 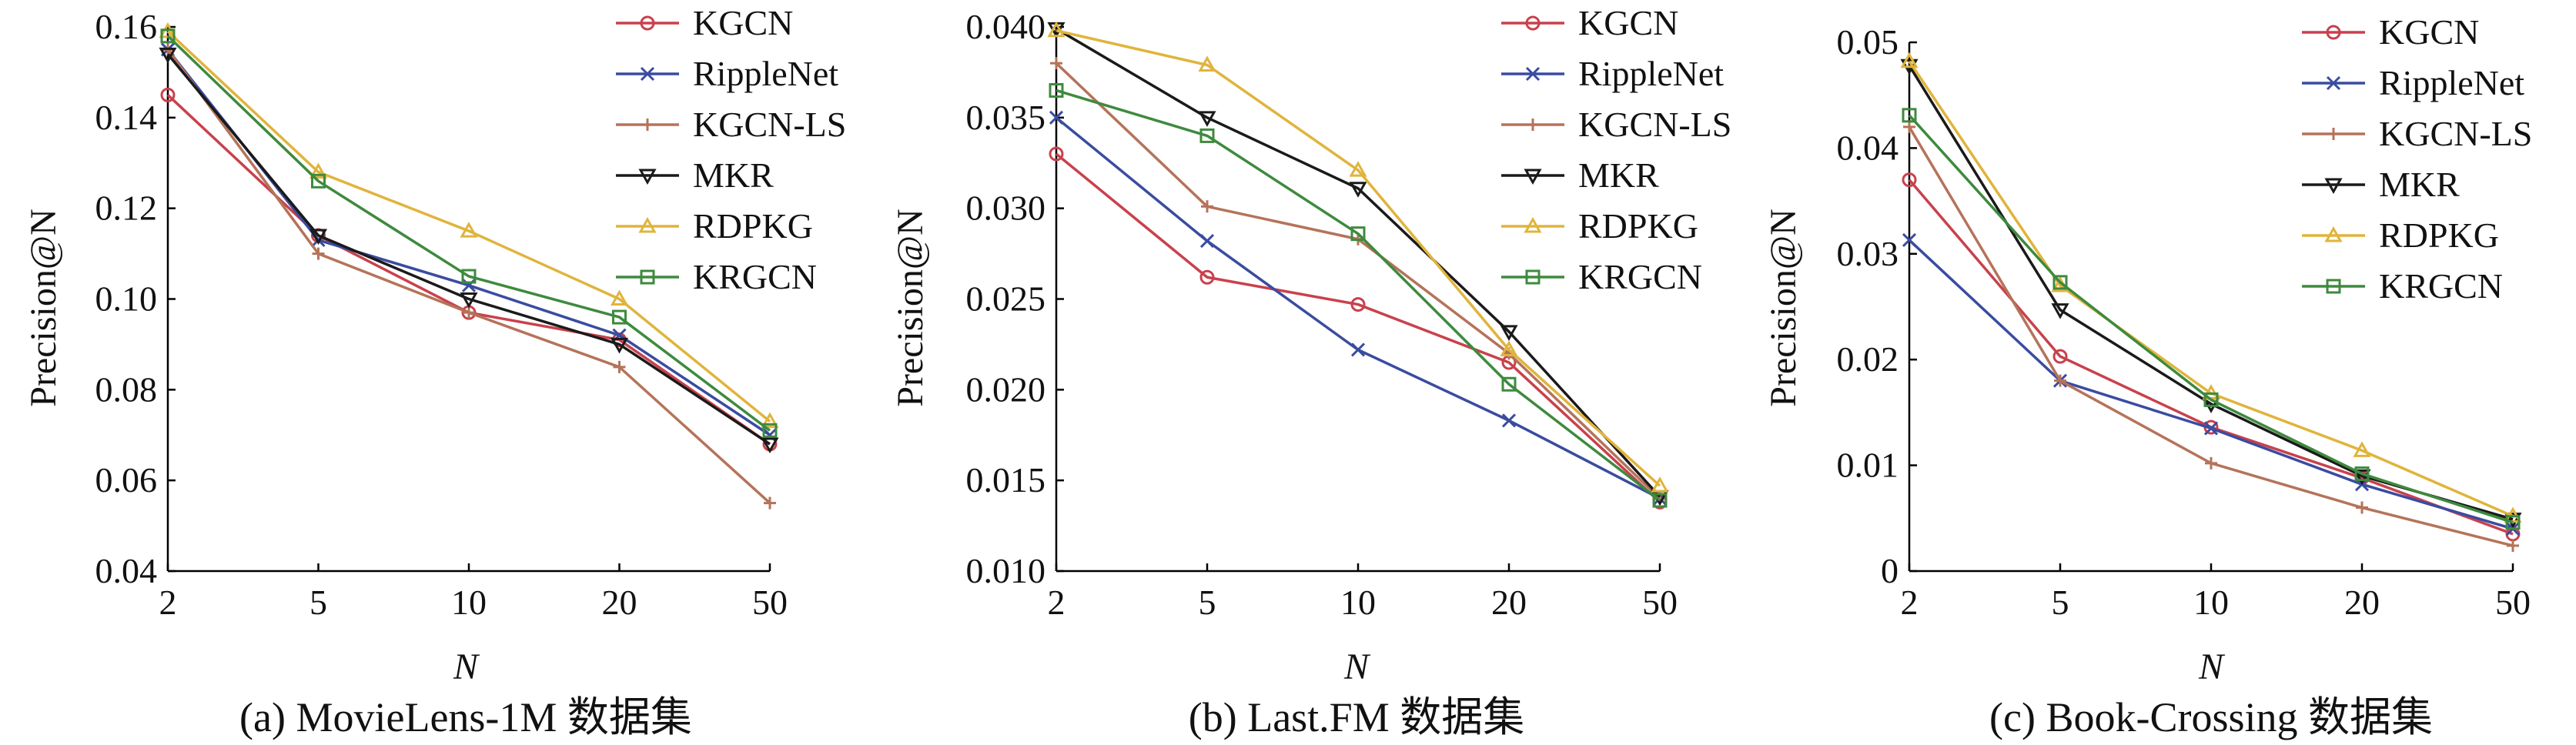 I want to click on series-line-krgcn, so click(x=469, y=233).